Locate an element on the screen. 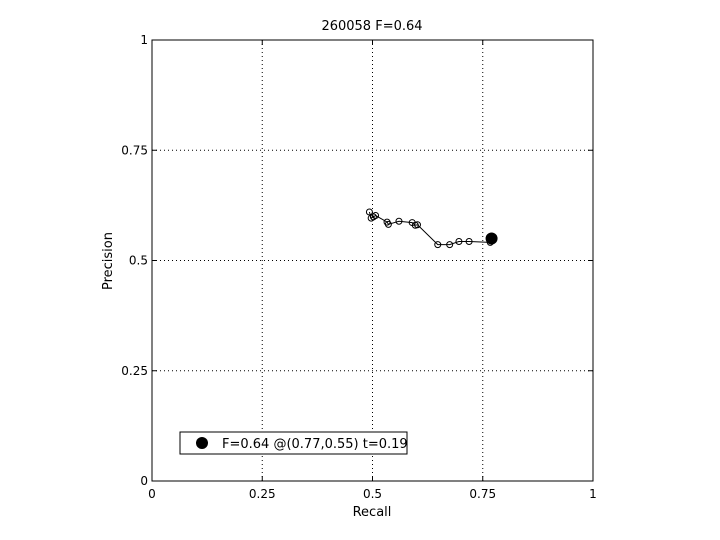 The height and width of the screenshot is (540, 720). y-tick-label: 0.25 is located at coordinates (134, 371).